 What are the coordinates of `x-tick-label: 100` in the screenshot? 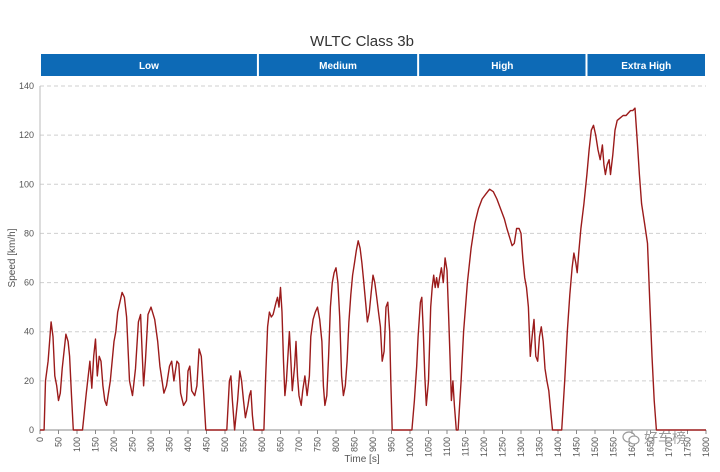 It's located at (77, 444).